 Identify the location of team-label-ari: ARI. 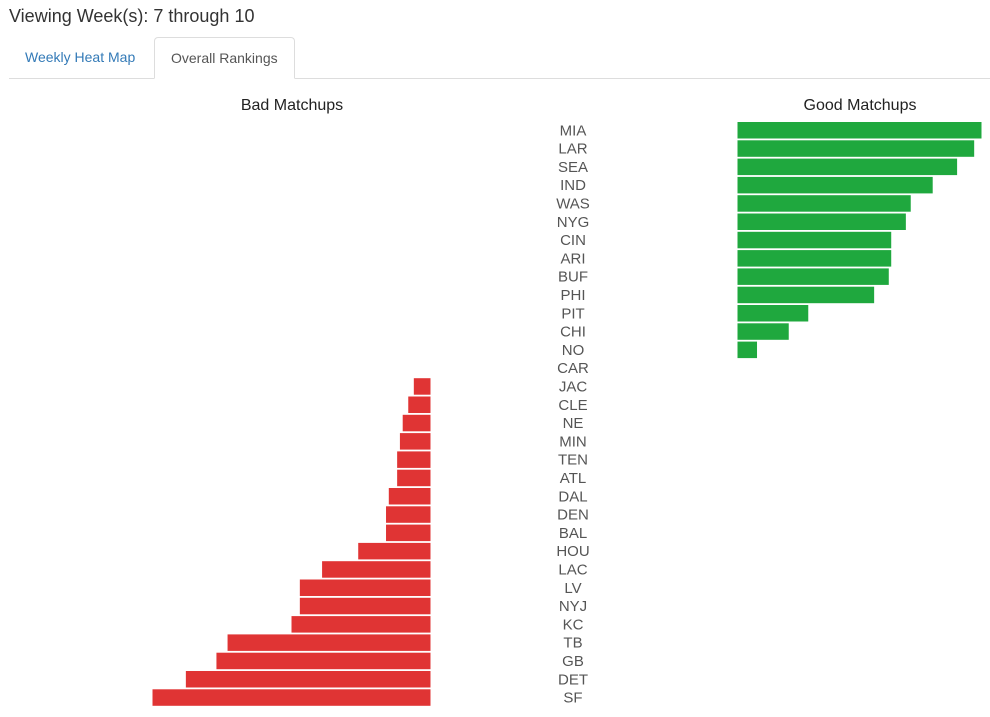
(572, 258).